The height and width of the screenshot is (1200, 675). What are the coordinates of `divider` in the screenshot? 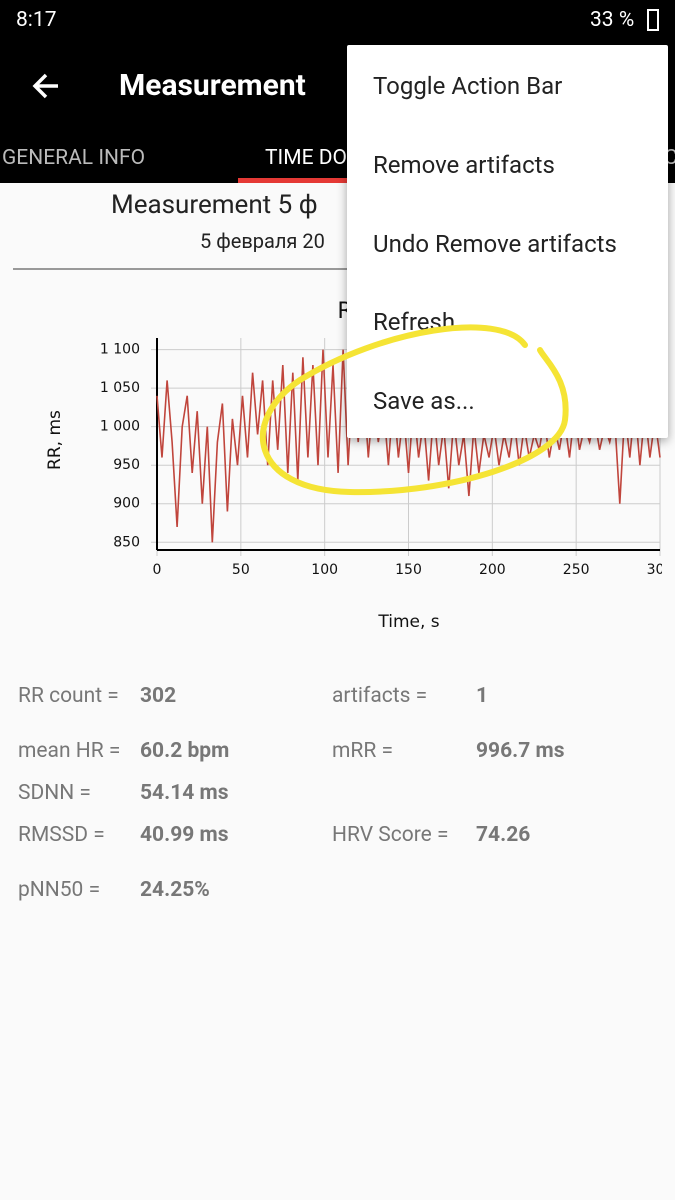 It's located at (338, 269).